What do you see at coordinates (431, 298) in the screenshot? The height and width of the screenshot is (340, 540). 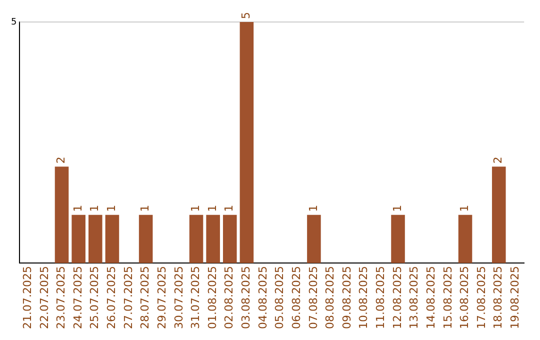 I see `x-tick-label: 14.08.2025` at bounding box center [431, 298].